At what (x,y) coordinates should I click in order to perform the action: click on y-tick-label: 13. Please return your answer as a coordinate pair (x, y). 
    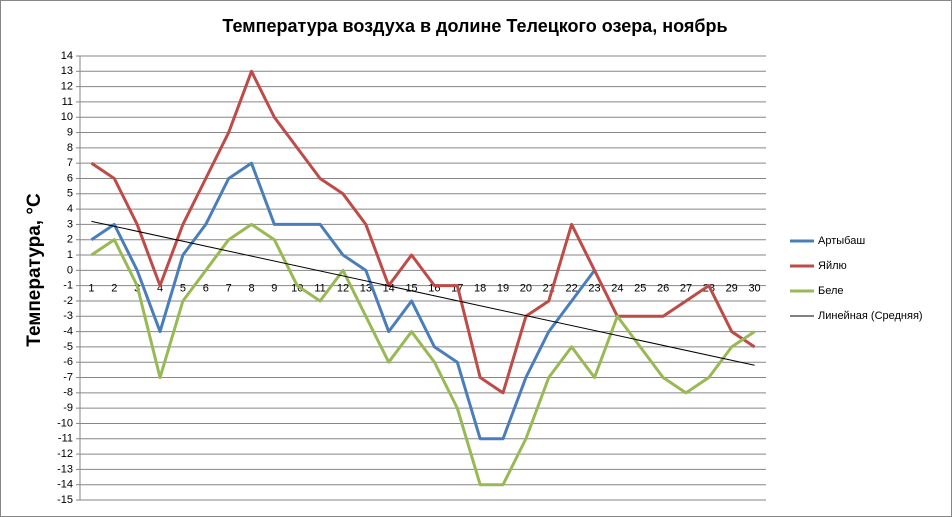
    Looking at the image, I should click on (67, 71).